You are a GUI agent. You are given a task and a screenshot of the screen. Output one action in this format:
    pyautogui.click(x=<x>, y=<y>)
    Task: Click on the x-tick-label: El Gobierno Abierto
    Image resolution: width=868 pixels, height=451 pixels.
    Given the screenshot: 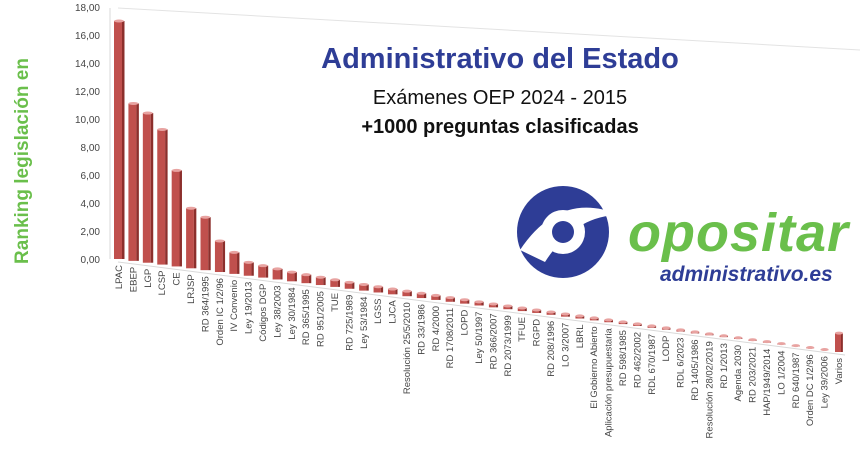 What is the action you would take?
    pyautogui.click(x=594, y=367)
    